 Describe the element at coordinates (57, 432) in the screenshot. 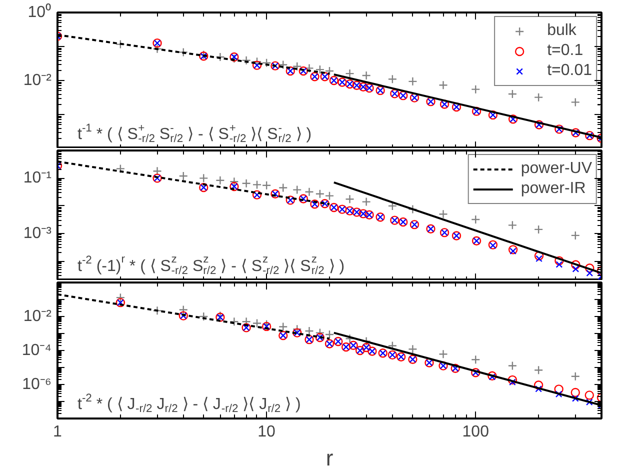

I see `x-tick-label: 1` at that location.